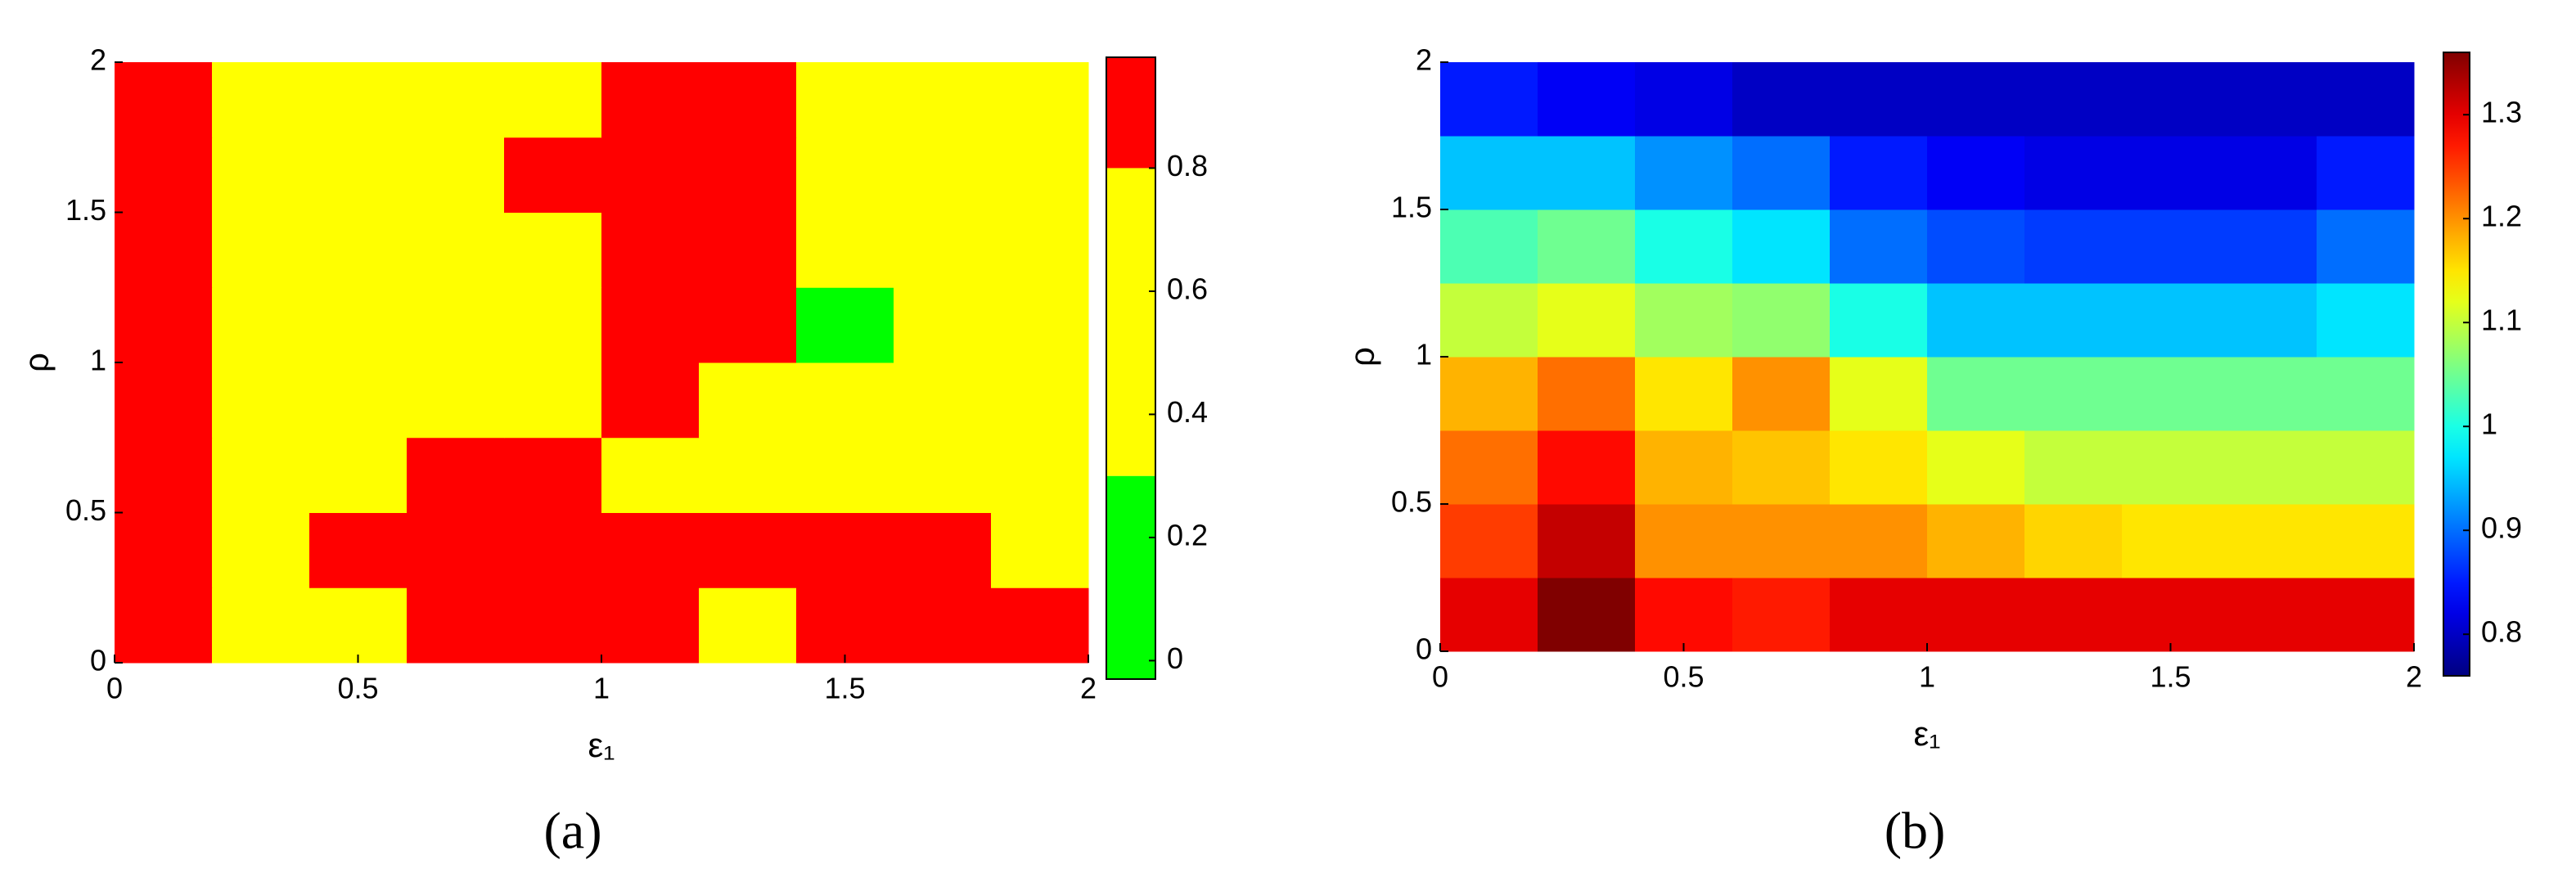 The width and height of the screenshot is (2576, 891). Describe the element at coordinates (572, 831) in the screenshot. I see `panel-label: (a)` at that location.